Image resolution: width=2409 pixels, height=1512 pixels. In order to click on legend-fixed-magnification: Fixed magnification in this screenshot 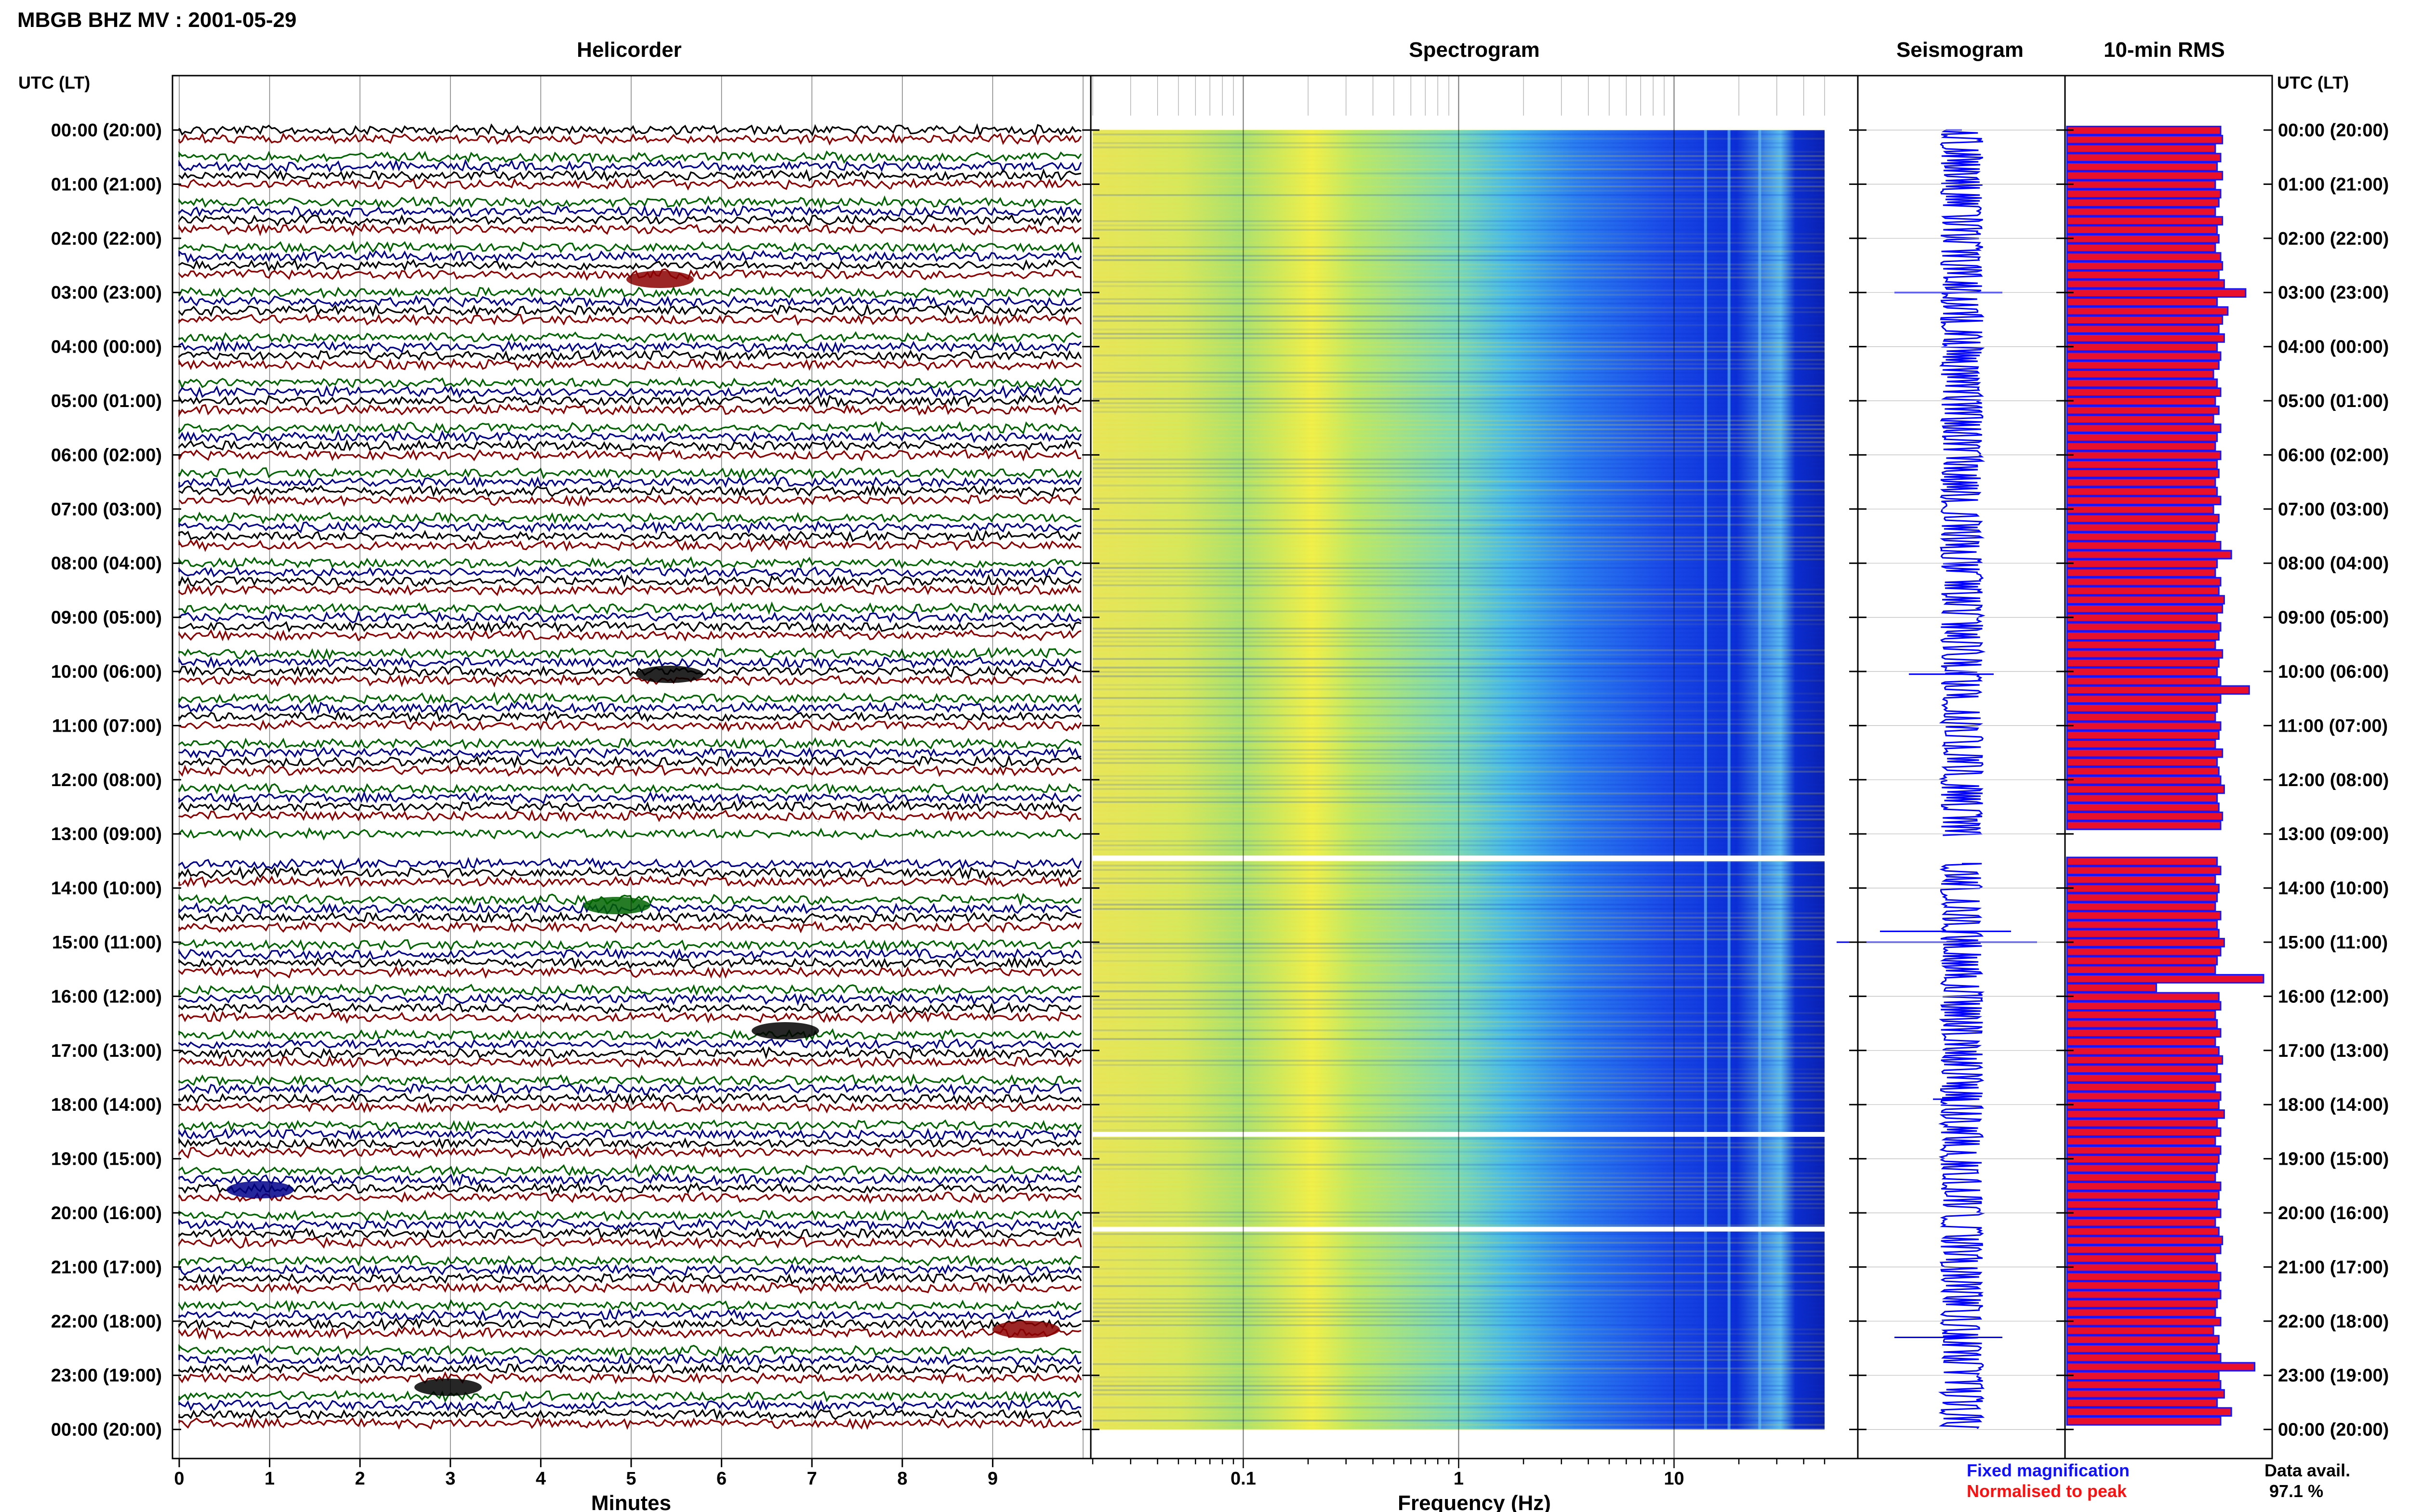, I will do `click(2048, 1470)`.